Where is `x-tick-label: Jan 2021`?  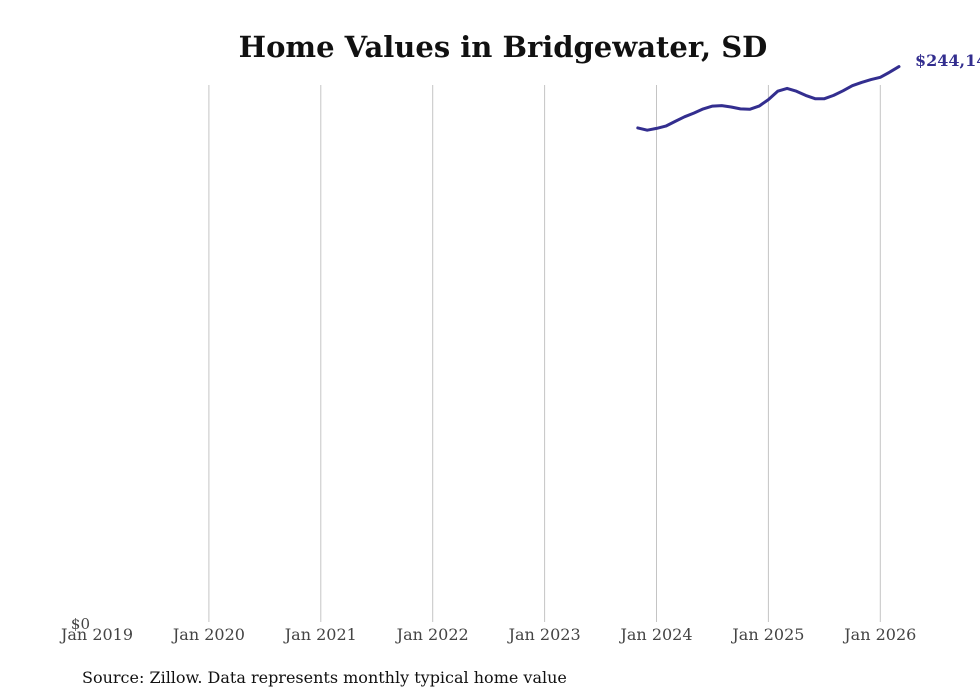 x-tick-label: Jan 2021 is located at coordinates (320, 634).